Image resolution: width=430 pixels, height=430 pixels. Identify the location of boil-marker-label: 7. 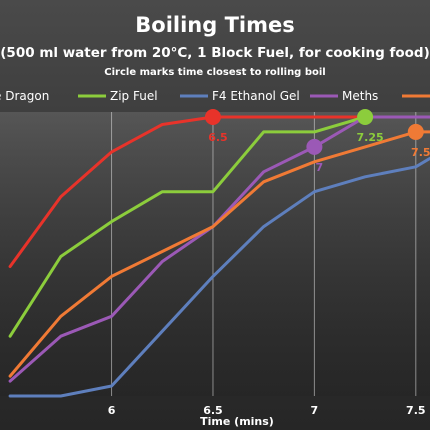
(320, 167).